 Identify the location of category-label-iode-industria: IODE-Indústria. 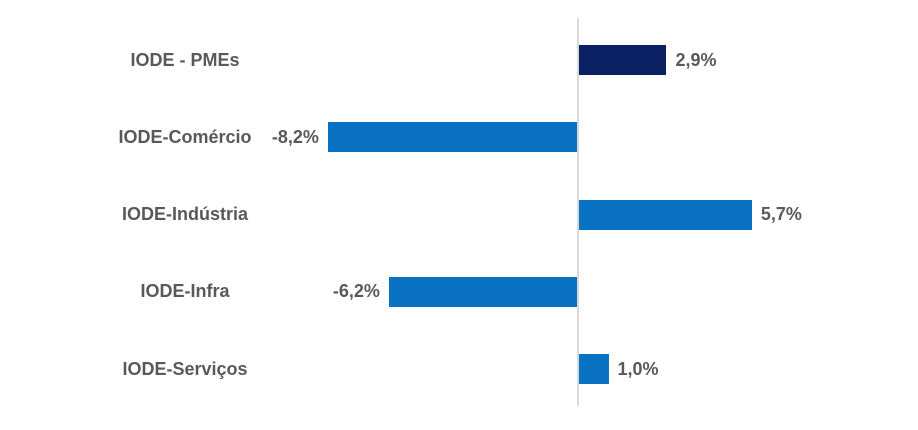
(184, 214).